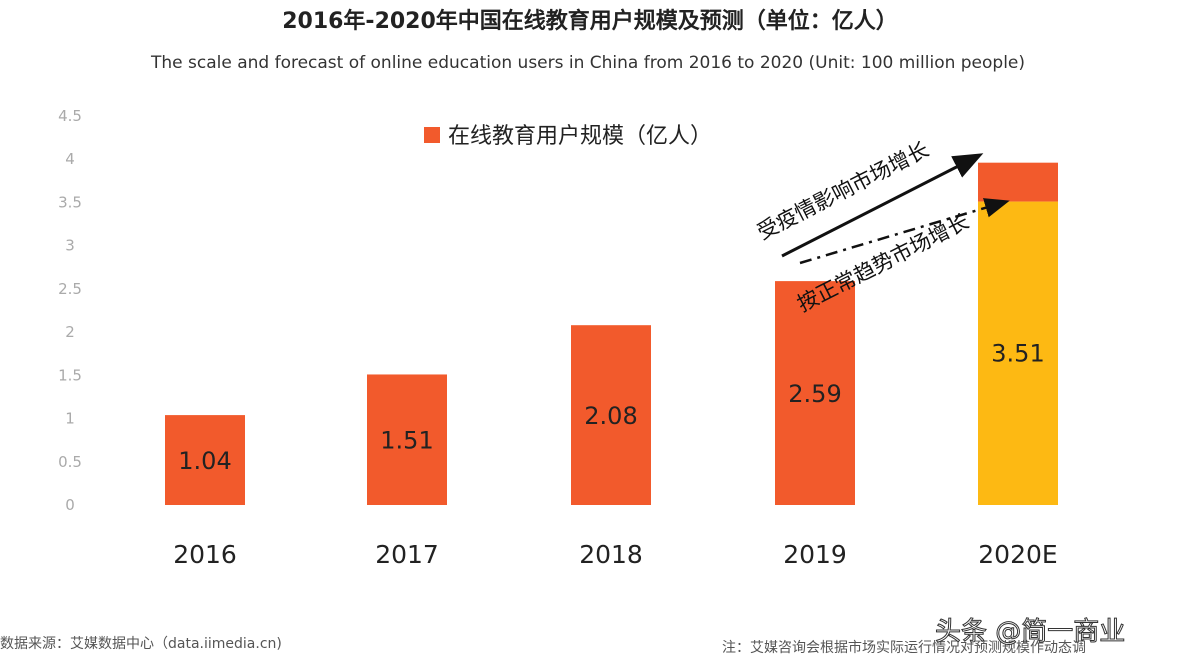 The image size is (1180, 658). I want to click on data-label: 2.08, so click(610, 416).